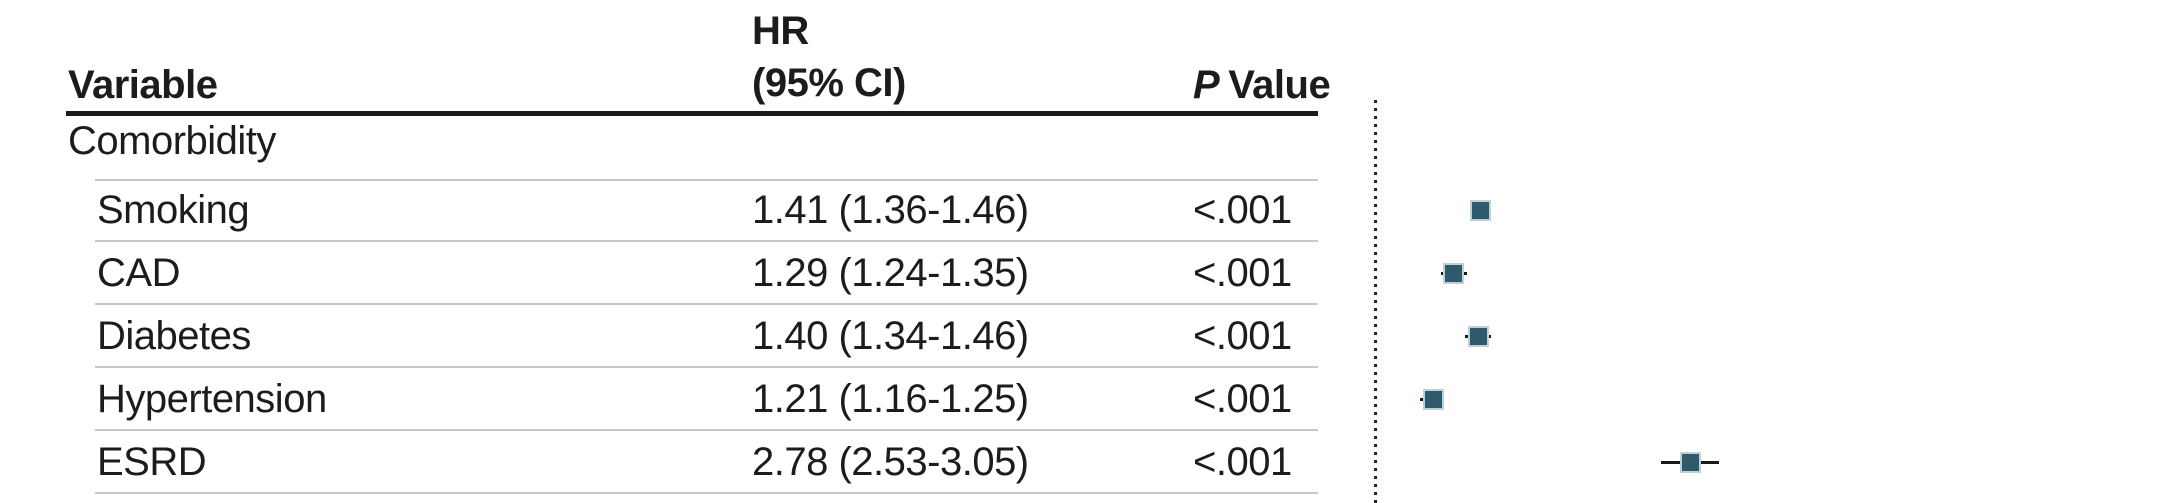 The height and width of the screenshot is (503, 2168). What do you see at coordinates (890, 462) in the screenshot?
I see `hr-ci-value: 2.78 (2.53-3.05)` at bounding box center [890, 462].